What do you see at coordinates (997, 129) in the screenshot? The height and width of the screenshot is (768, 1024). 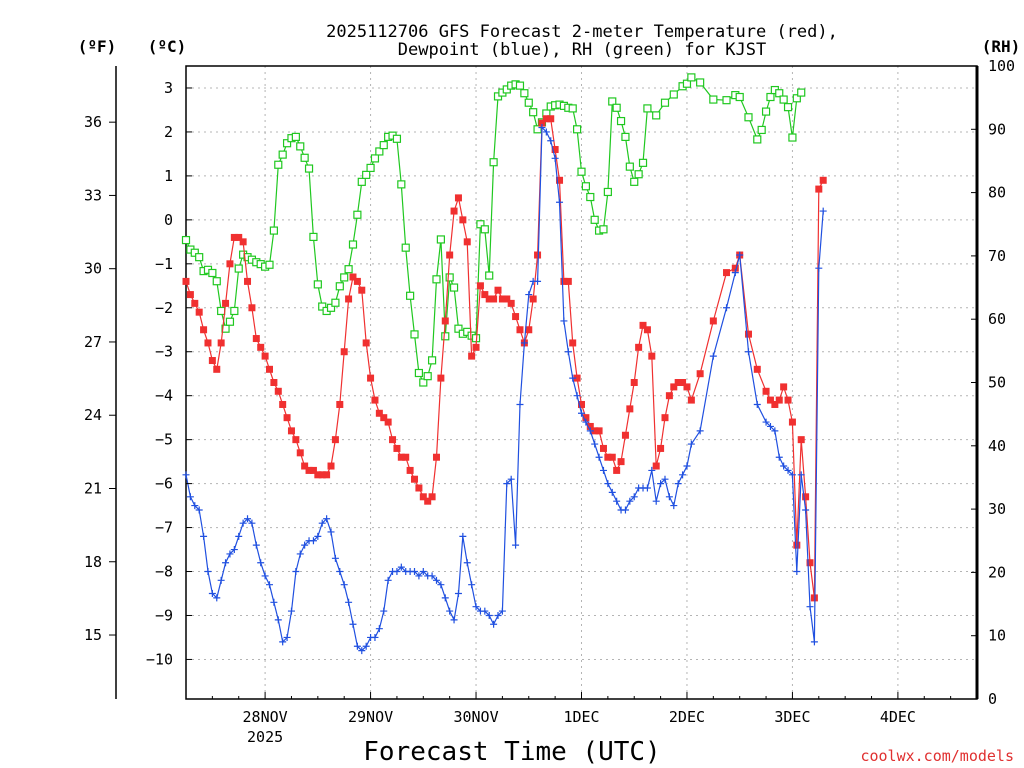 I see `rh-tick-label: 90` at bounding box center [997, 129].